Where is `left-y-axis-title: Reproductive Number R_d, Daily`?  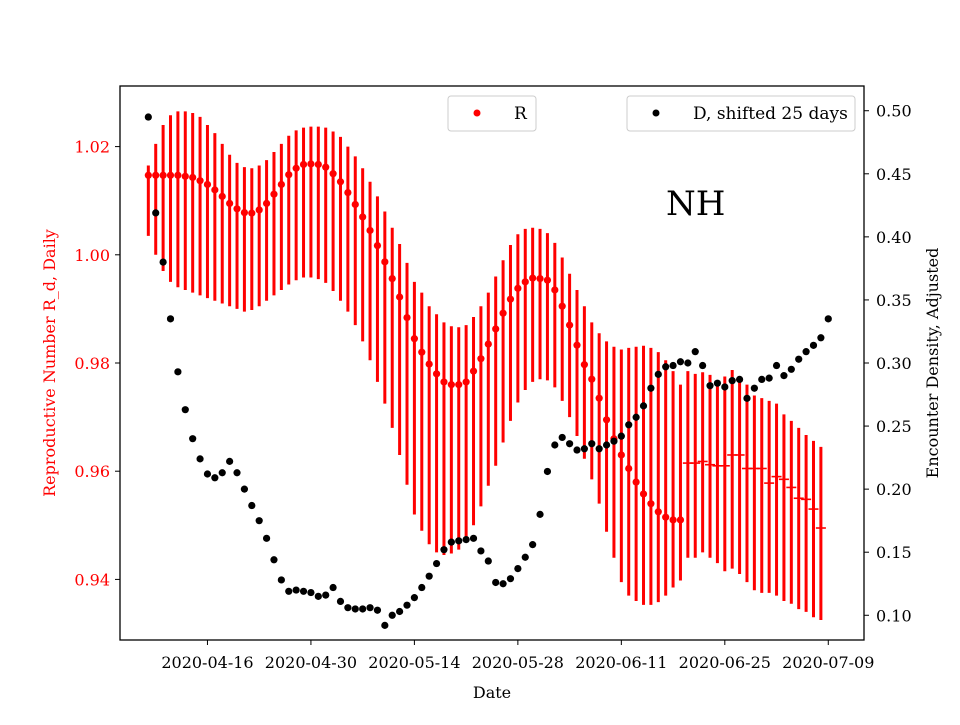
left-y-axis-title: Reproductive Number R_d, Daily is located at coordinates (49, 363).